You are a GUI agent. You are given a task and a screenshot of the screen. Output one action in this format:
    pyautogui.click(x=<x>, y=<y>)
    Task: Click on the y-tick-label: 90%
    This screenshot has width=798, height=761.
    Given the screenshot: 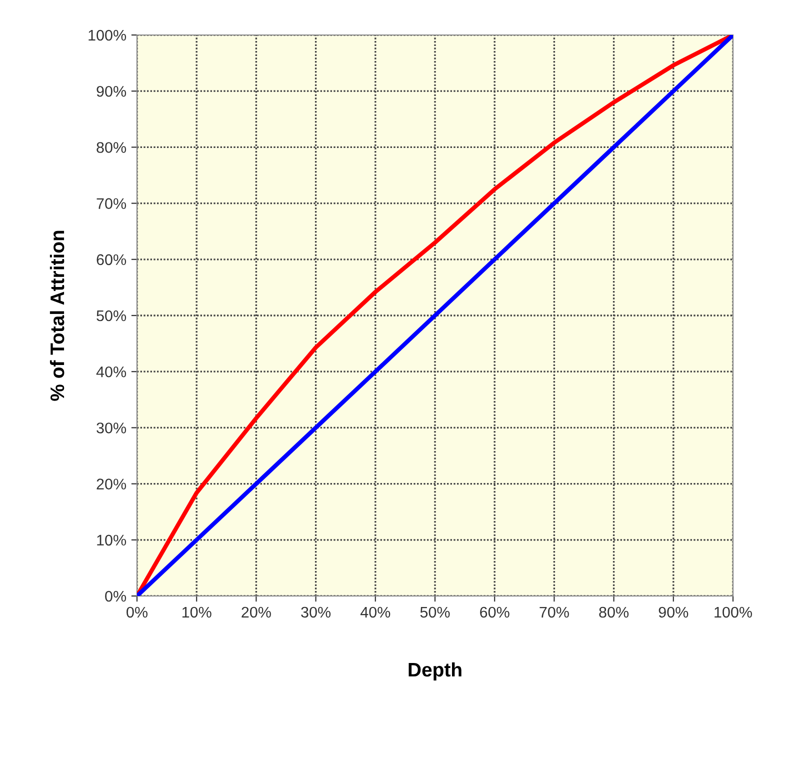 What is the action you would take?
    pyautogui.click(x=111, y=91)
    